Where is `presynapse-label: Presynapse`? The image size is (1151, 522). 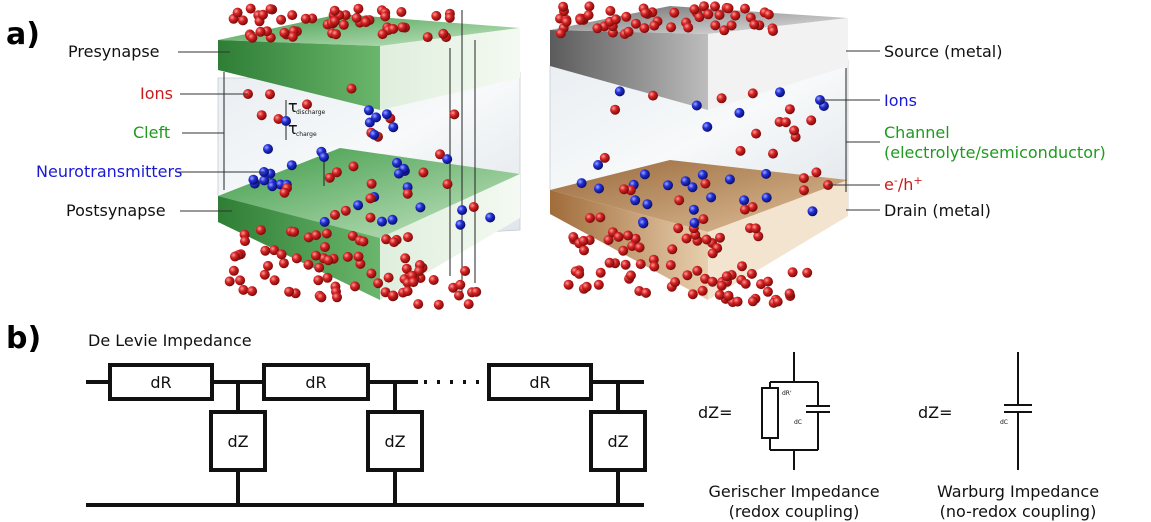 presynapse-label: Presynapse is located at coordinates (114, 51).